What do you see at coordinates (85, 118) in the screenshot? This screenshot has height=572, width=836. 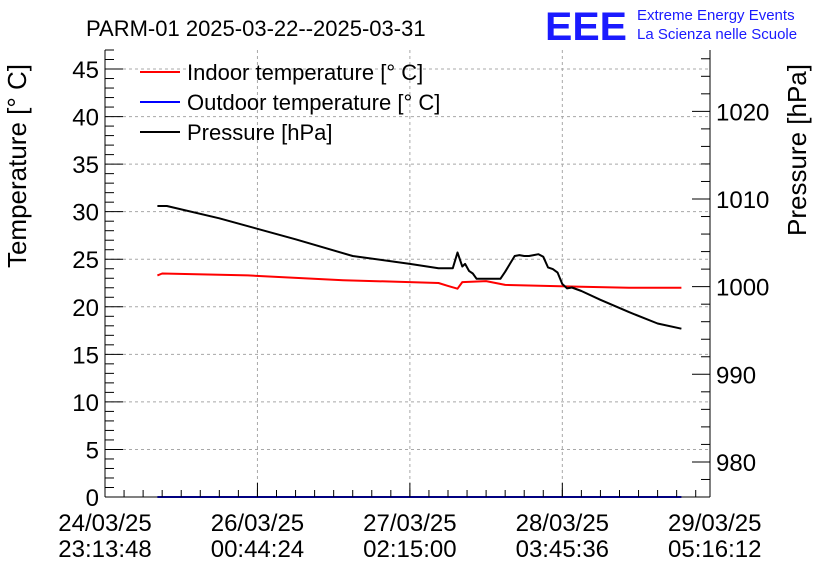 I see `y-tick-label: 40` at bounding box center [85, 118].